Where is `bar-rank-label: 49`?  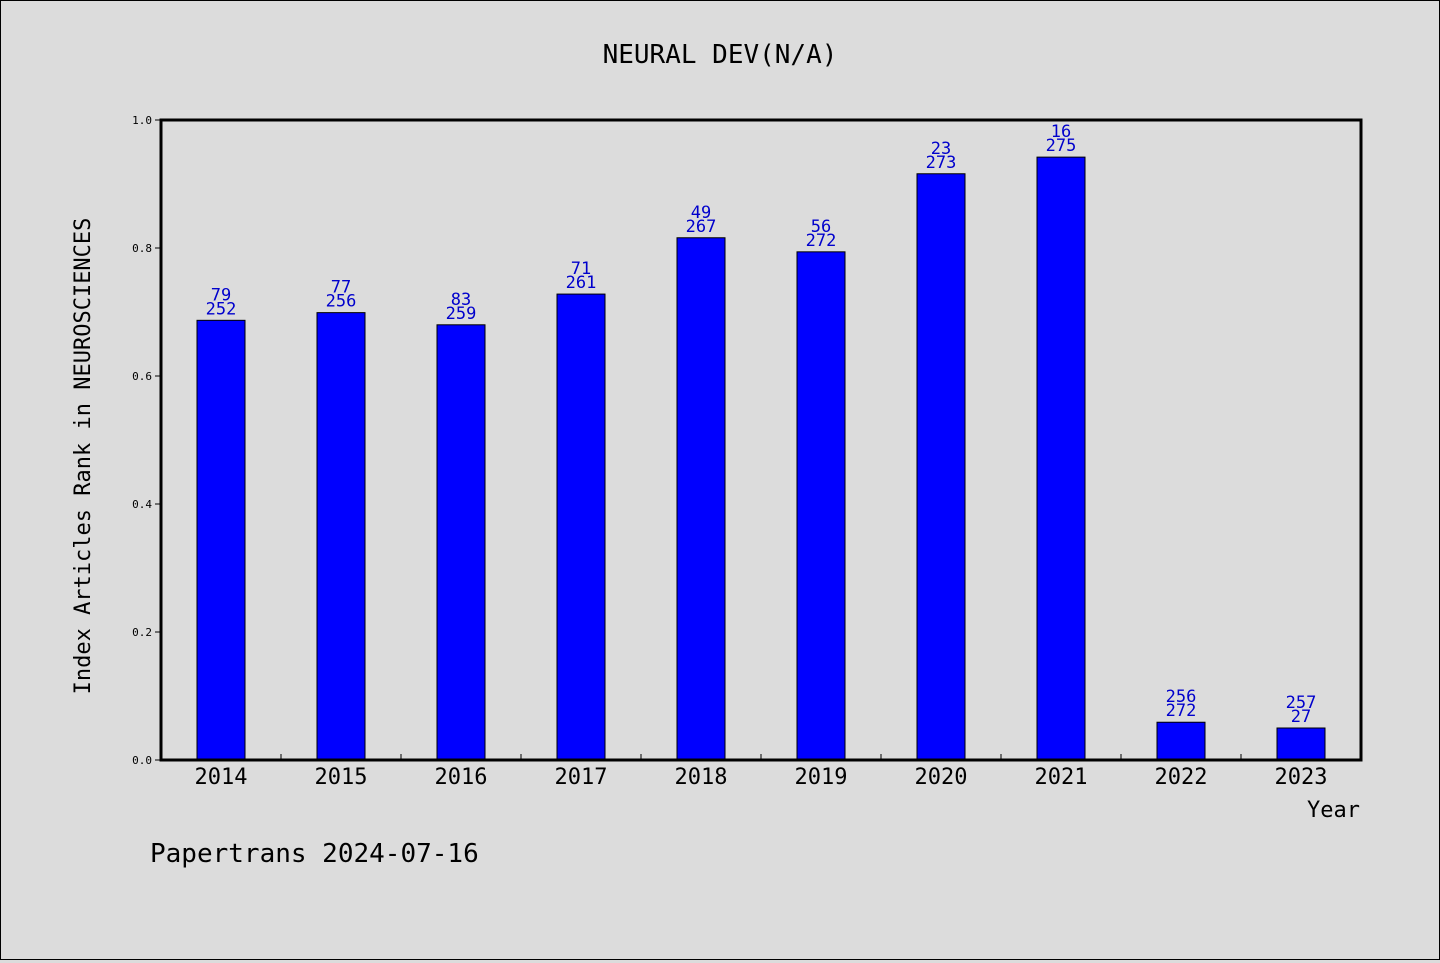 bar-rank-label: 49 is located at coordinates (701, 213).